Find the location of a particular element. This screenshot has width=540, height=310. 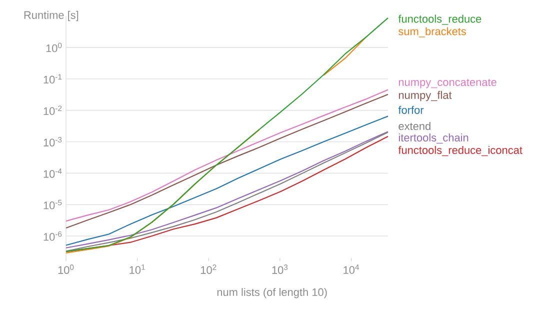

y-tick-label: 10$^{-1}$ is located at coordinates (53, 79).